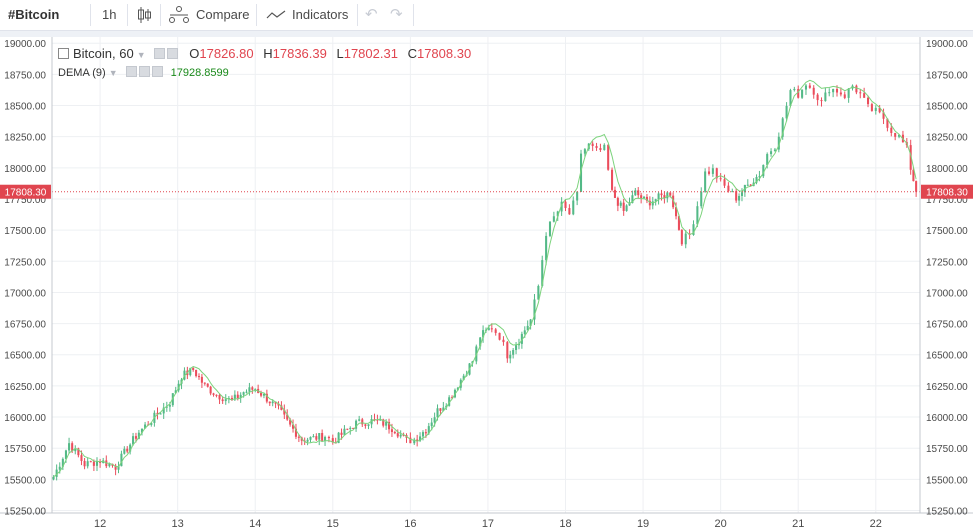  Describe the element at coordinates (876, 524) in the screenshot. I see `x-tick-label: 22` at that location.